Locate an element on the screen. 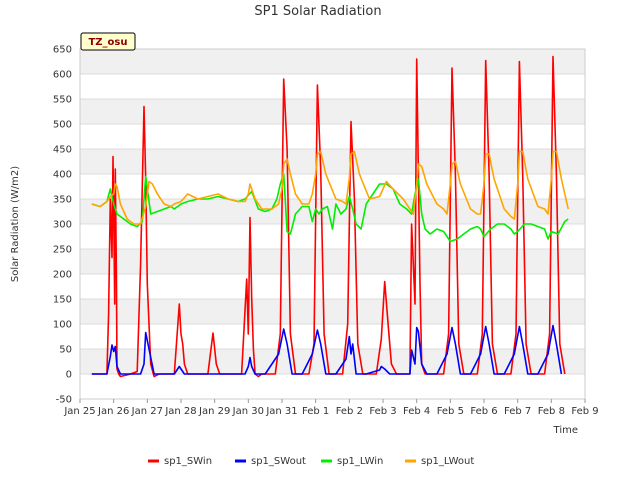 Image resolution: width=640 pixels, height=480 pixels. y-tick-label: 150 is located at coordinates (62, 300).